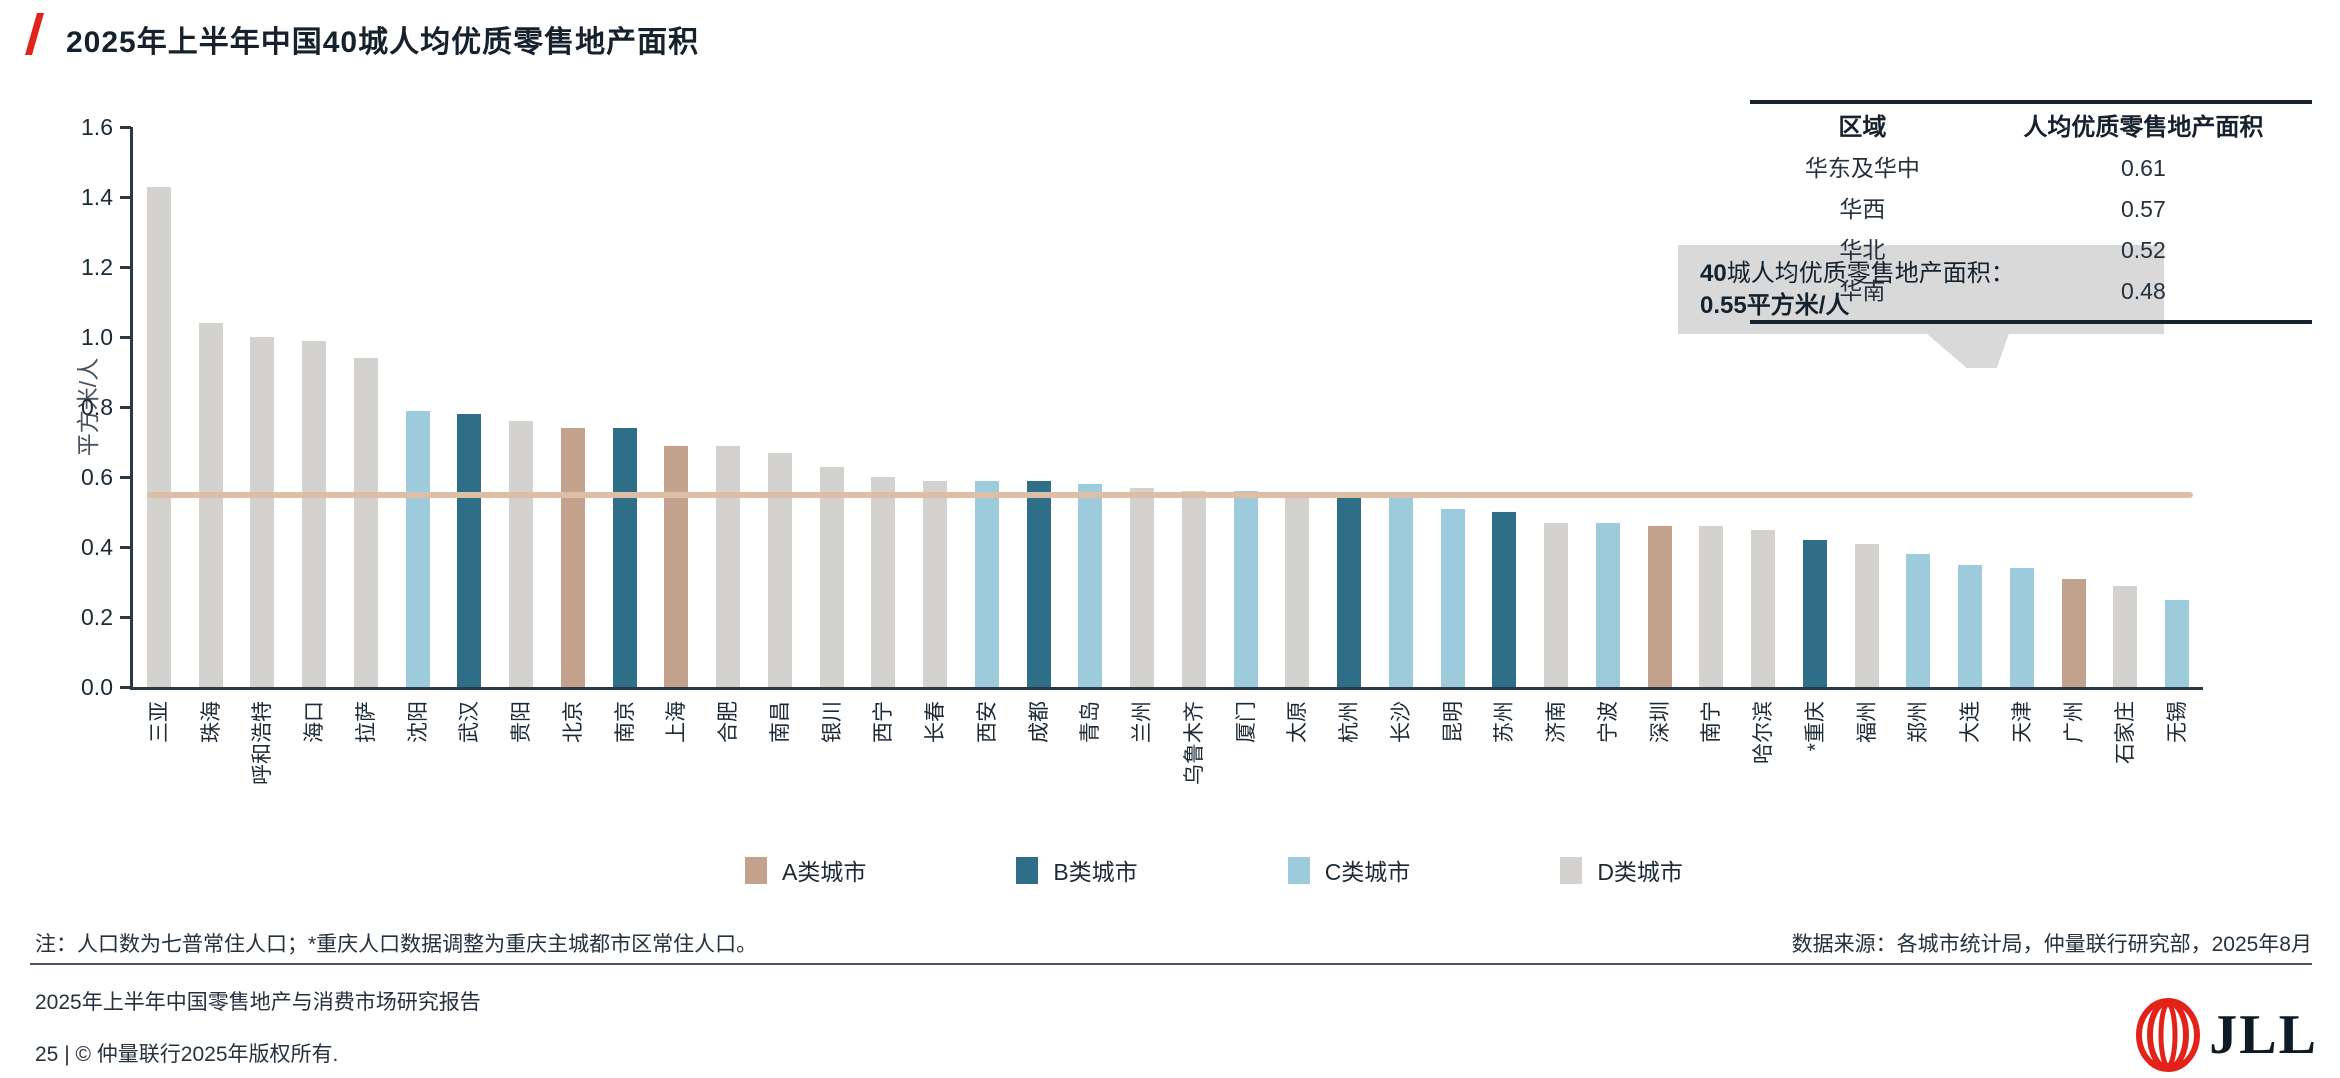 This screenshot has height=1078, width=2340. What do you see at coordinates (522, 722) in the screenshot?
I see `x-tick-label-text: 贵阳` at bounding box center [522, 722].